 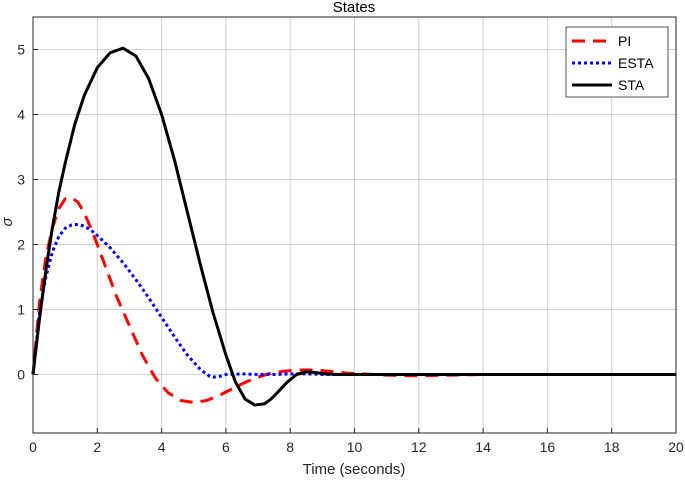 What do you see at coordinates (8, 222) in the screenshot?
I see `y-axis-label: σ` at bounding box center [8, 222].